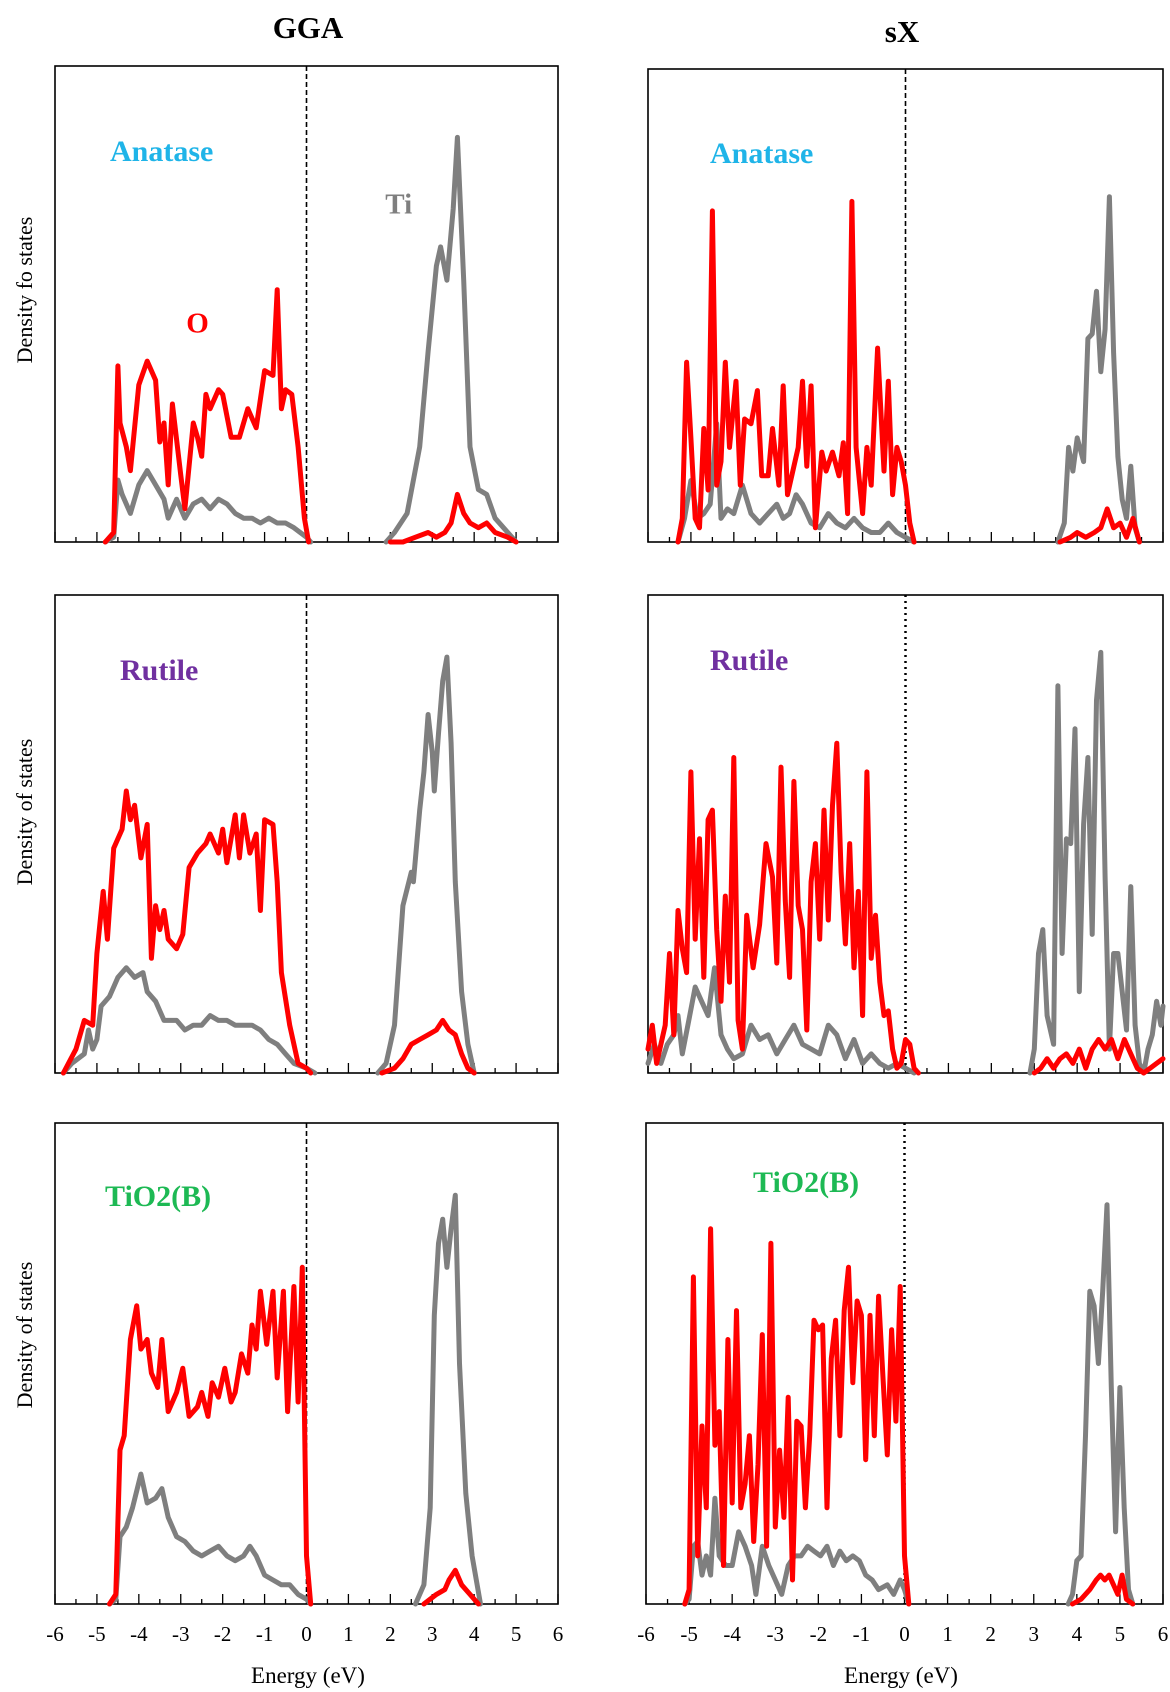 The image size is (1170, 1692). I want to click on dos-panel-sx-tio2-b: TiO2(B) -6 -5 -4 -3 -2 -1 0 1 2 3 4 5 6, so click(903, 1384).